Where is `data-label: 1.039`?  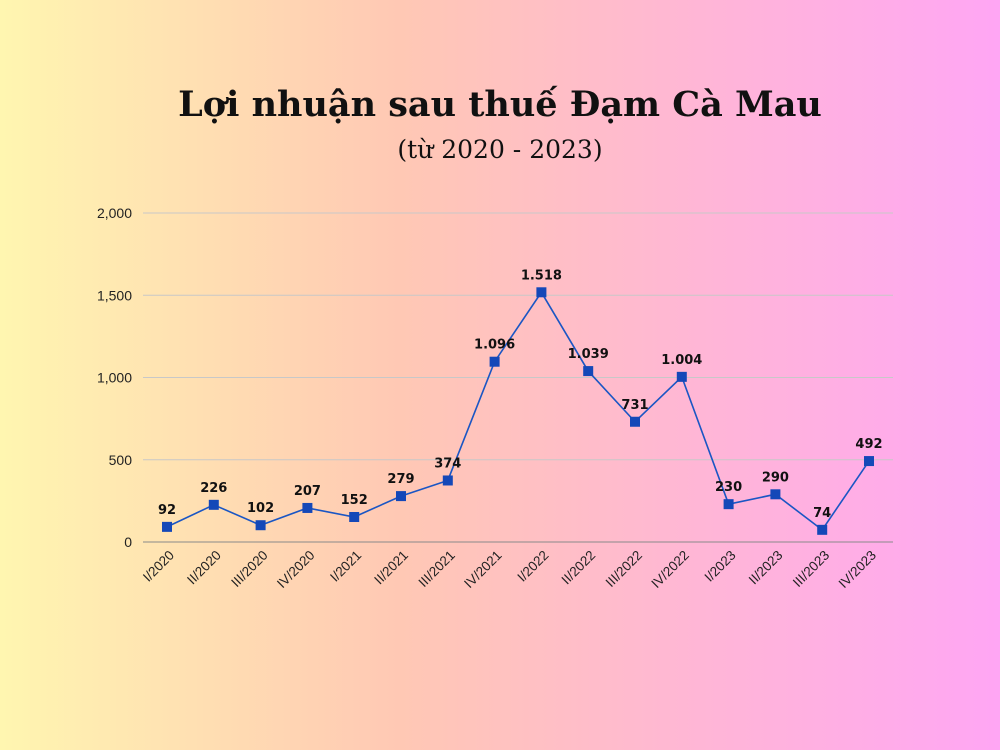
data-label: 1.039 is located at coordinates (588, 354).